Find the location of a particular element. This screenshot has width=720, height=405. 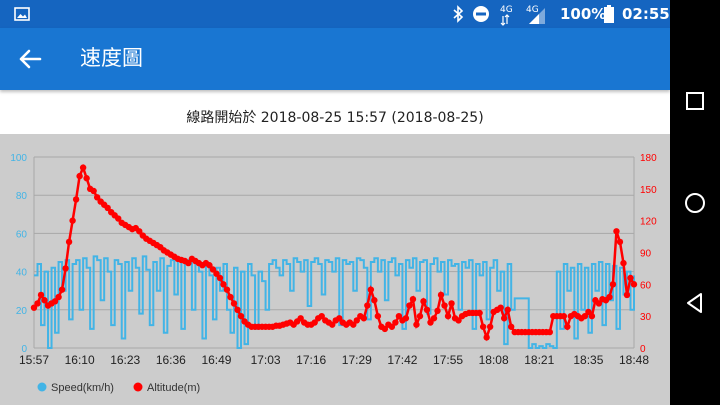

x-tick-label: 18:48 is located at coordinates (634, 360).